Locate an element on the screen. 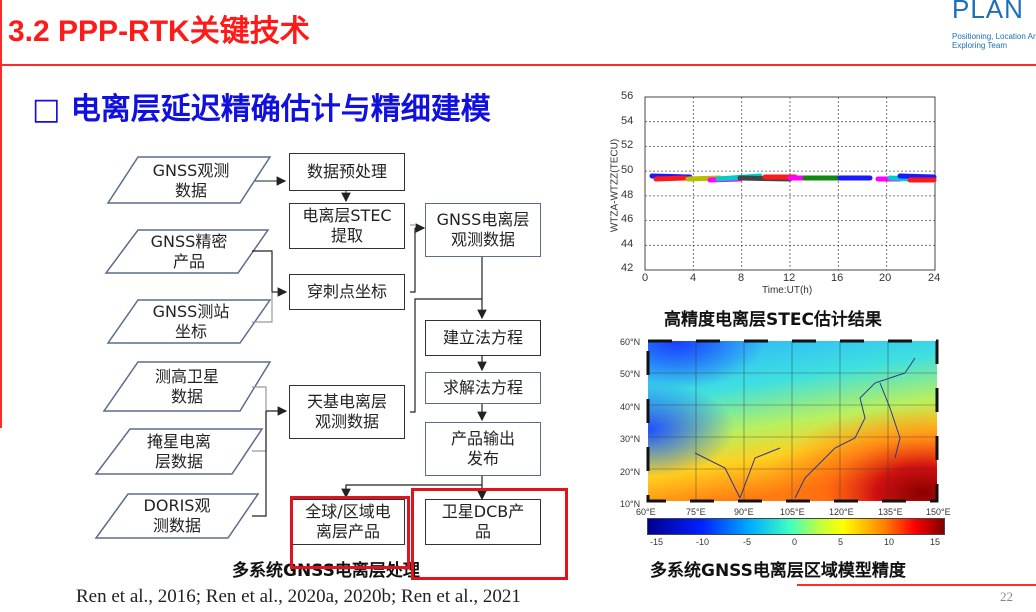 The height and width of the screenshot is (612, 1036). colorbar-tick-5: 5 is located at coordinates (841, 542).